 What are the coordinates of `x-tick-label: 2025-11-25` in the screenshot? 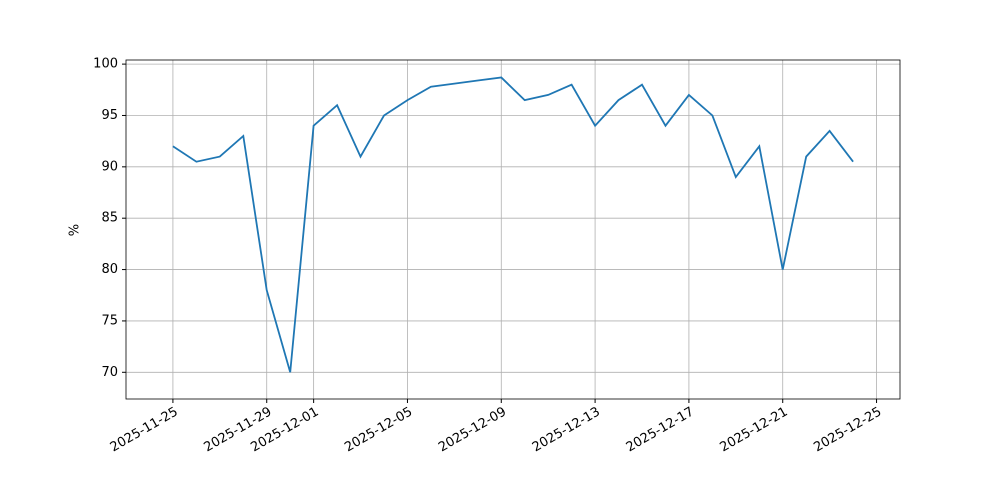 It's located at (144, 430).